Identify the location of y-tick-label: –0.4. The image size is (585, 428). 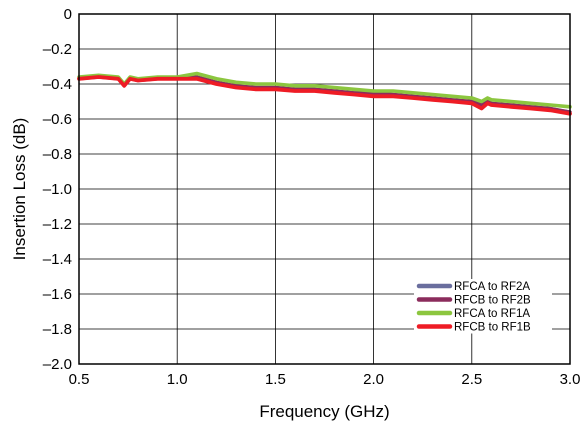
(57, 84).